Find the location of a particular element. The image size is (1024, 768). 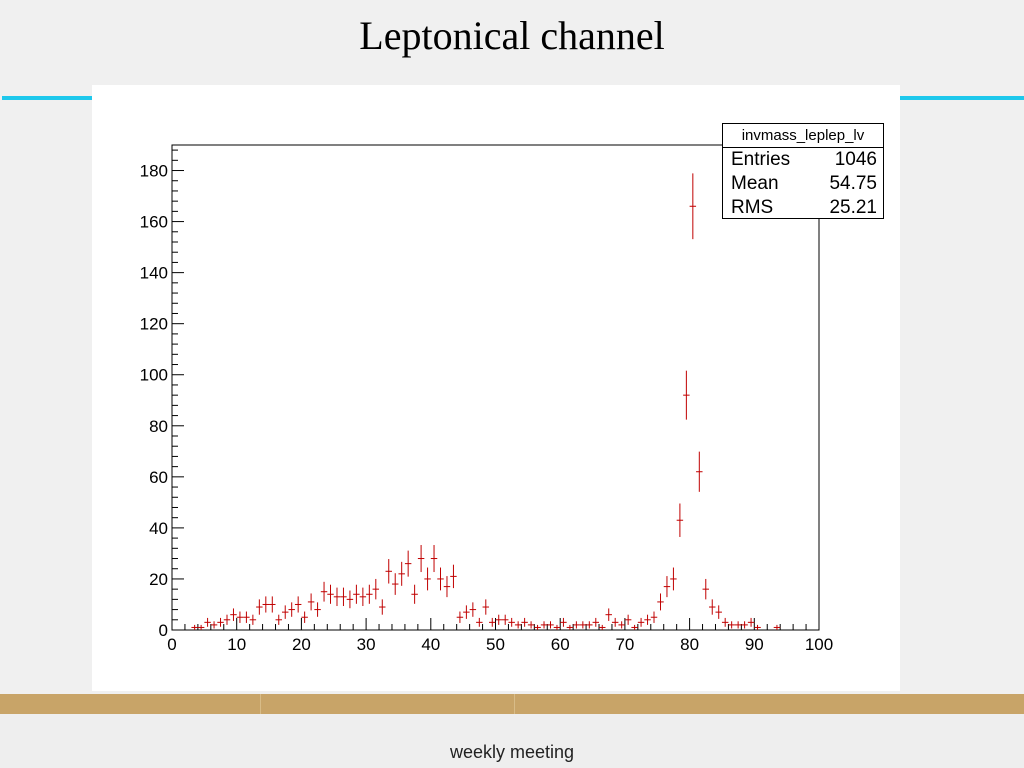

x-tick-label: 0 is located at coordinates (171, 644).